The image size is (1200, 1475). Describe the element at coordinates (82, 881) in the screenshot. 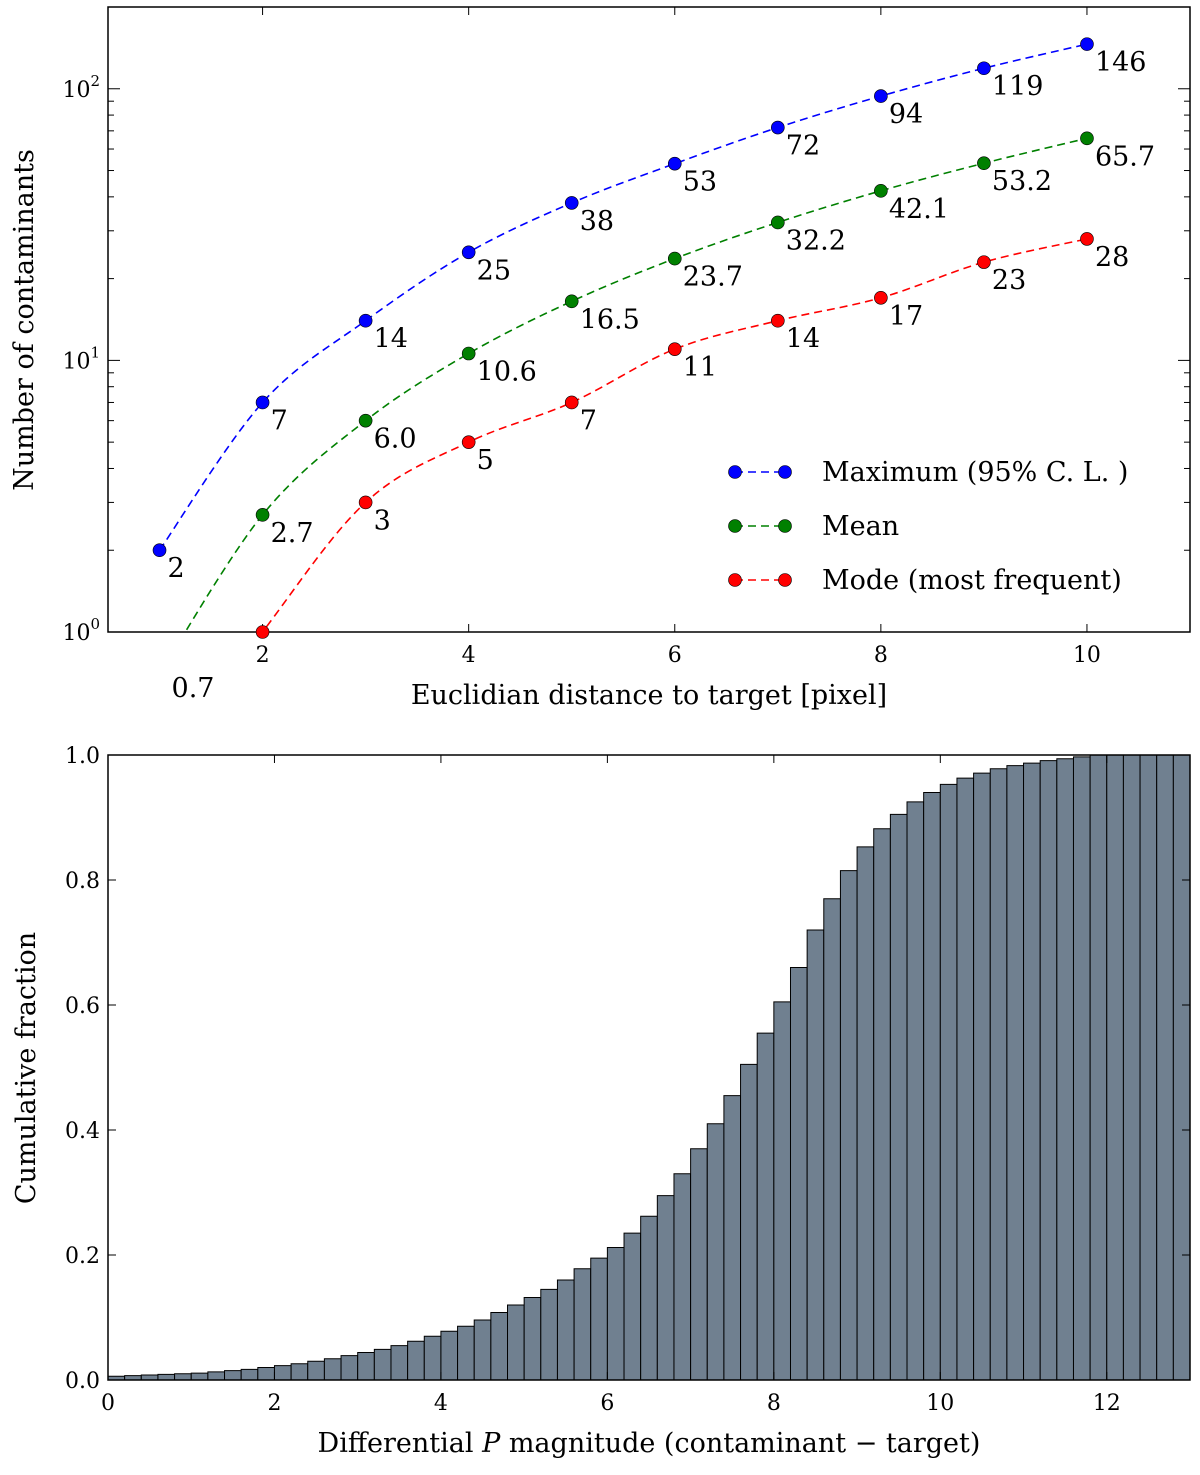

I see `bottom-y-tick-label: 0.8` at that location.